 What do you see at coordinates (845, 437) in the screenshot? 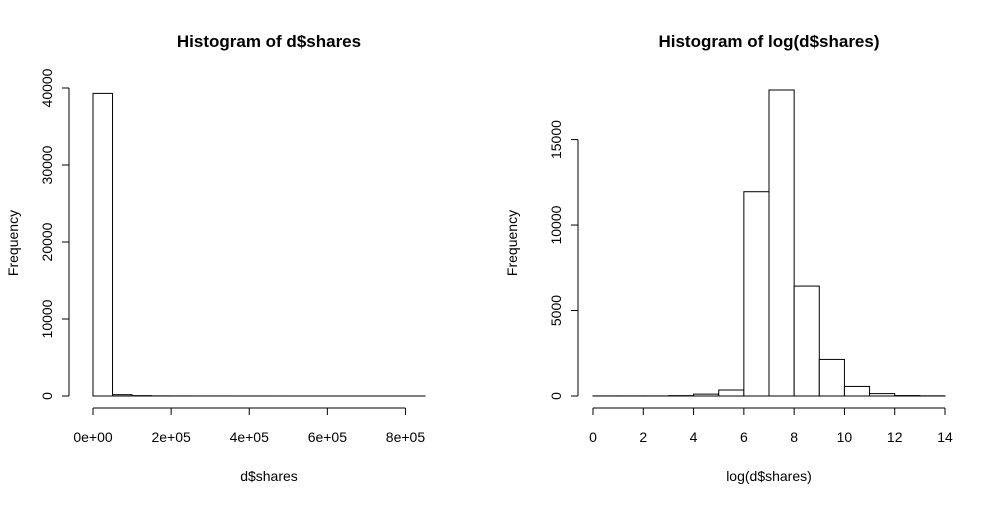
I see `x-tick-label: 10` at bounding box center [845, 437].